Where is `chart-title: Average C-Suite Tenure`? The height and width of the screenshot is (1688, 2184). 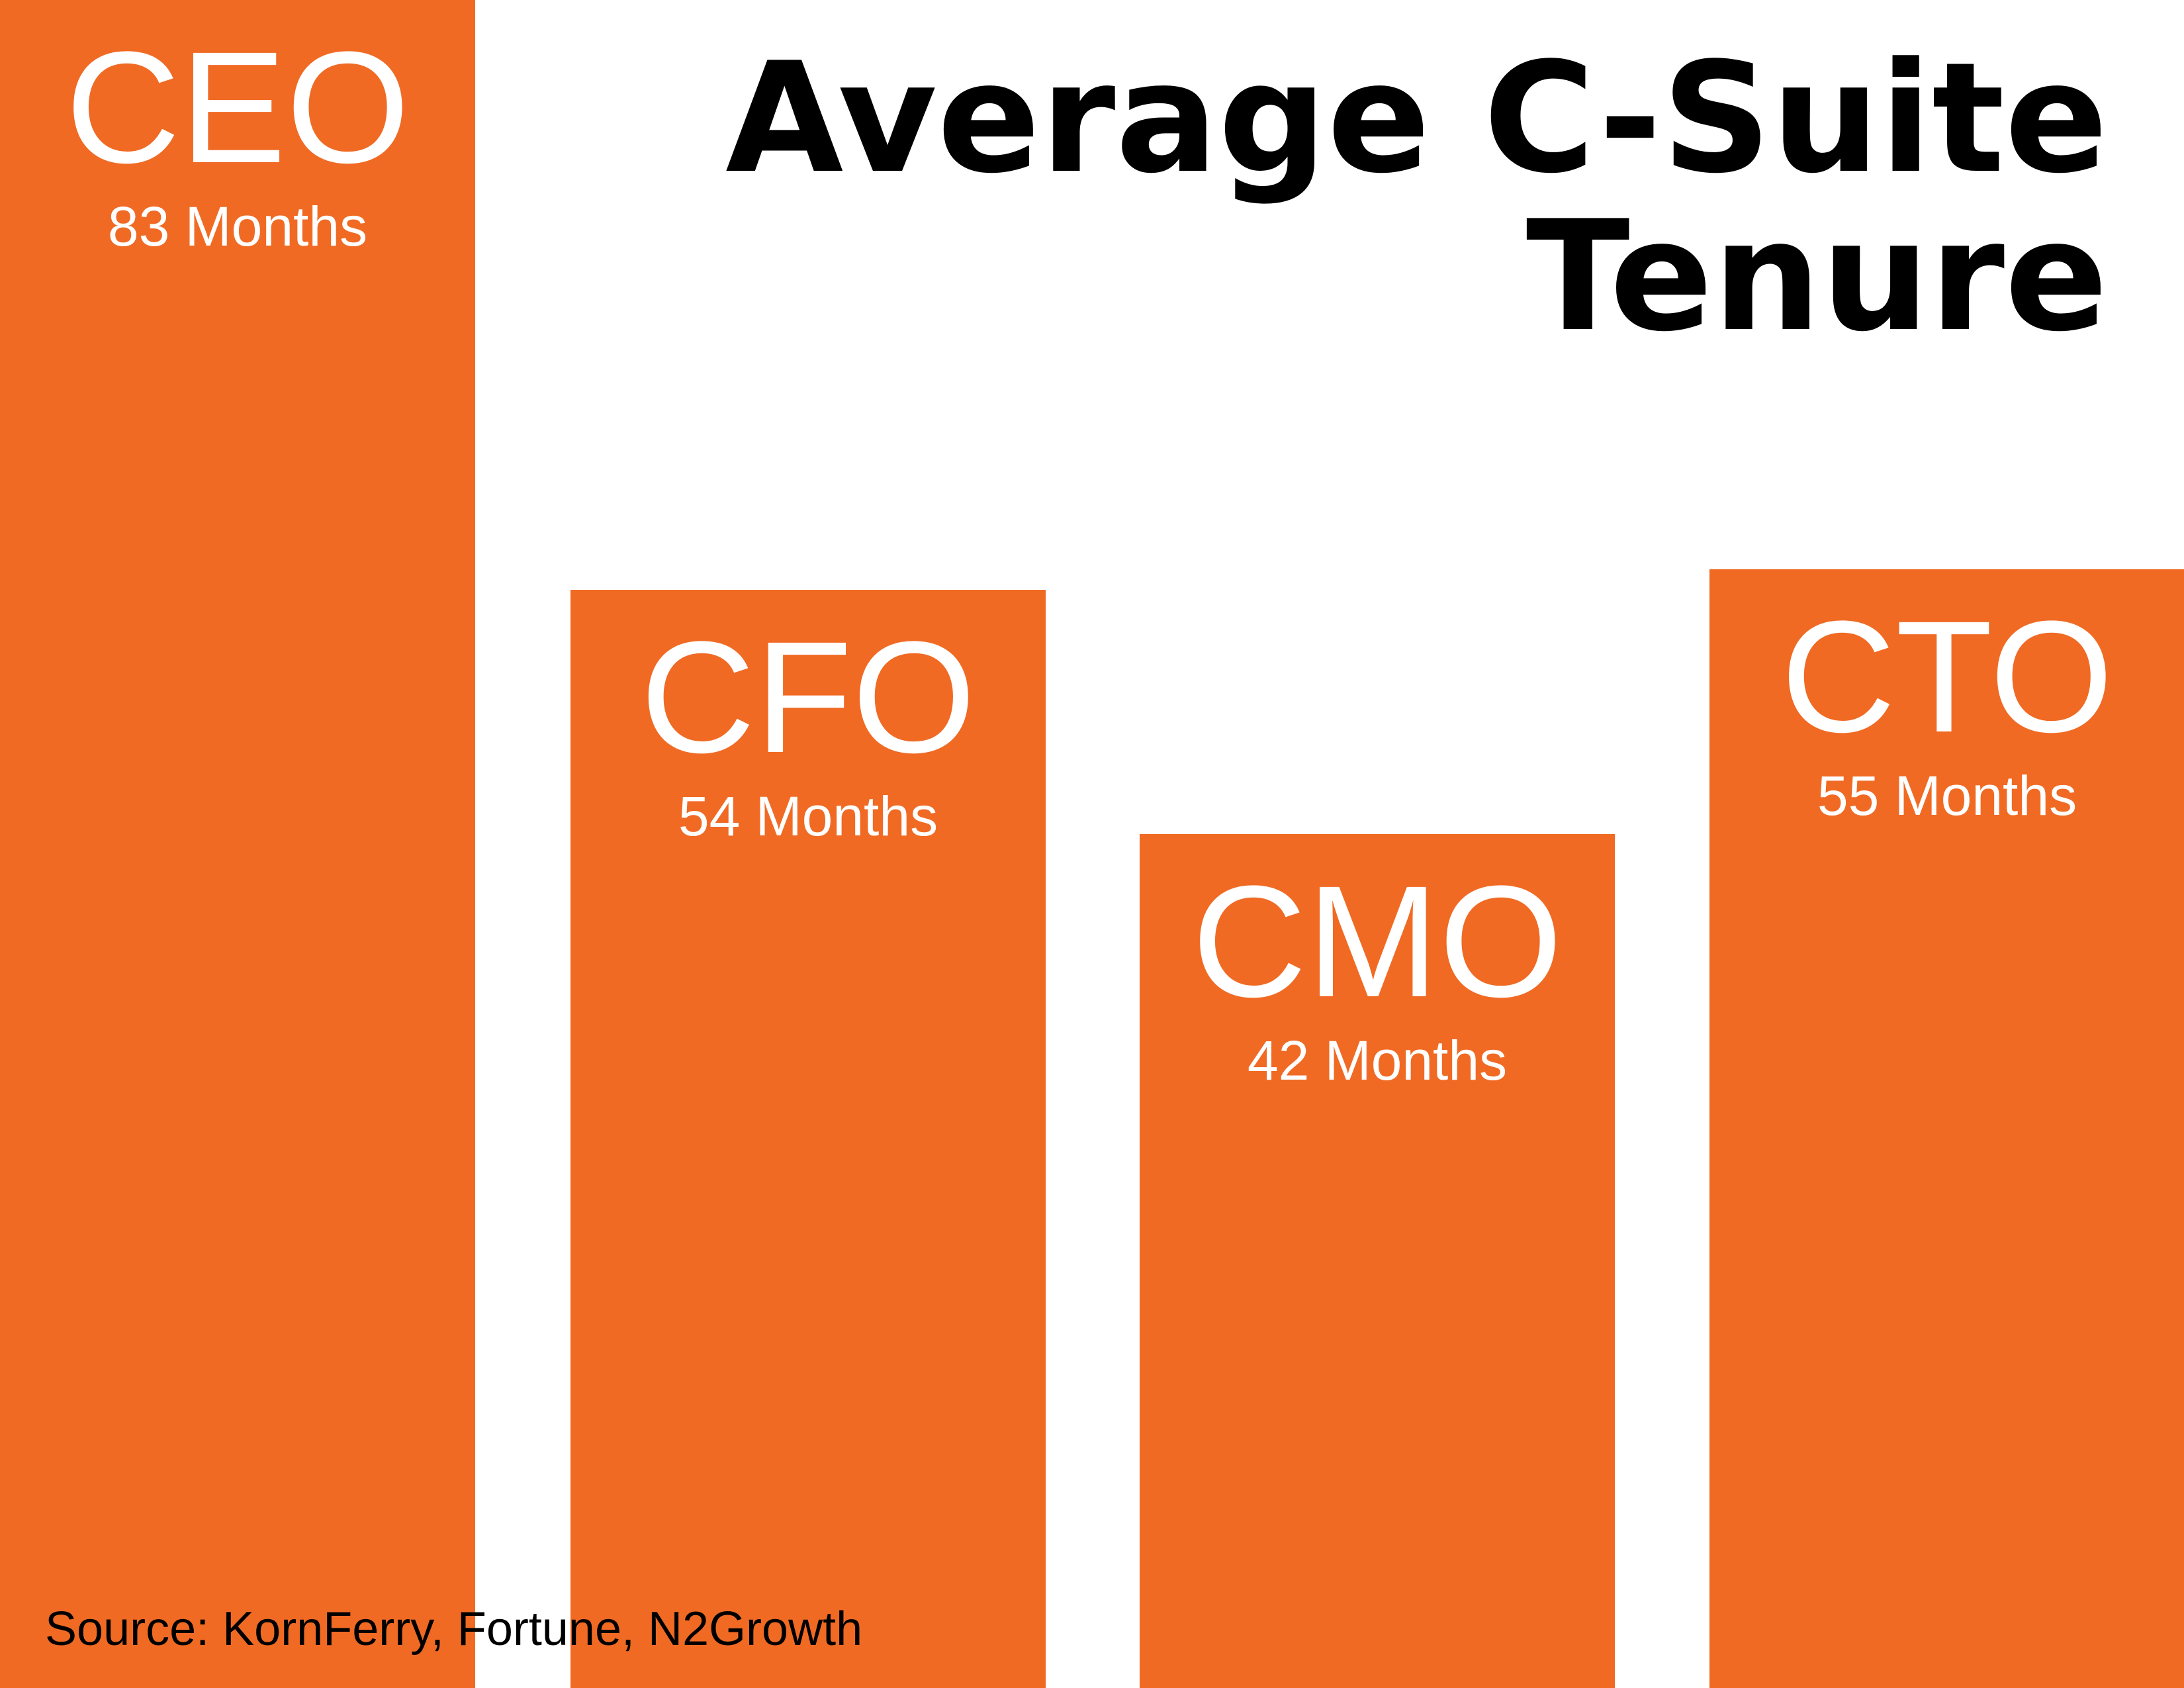 chart-title: Average C-Suite Tenure is located at coordinates (1380, 198).